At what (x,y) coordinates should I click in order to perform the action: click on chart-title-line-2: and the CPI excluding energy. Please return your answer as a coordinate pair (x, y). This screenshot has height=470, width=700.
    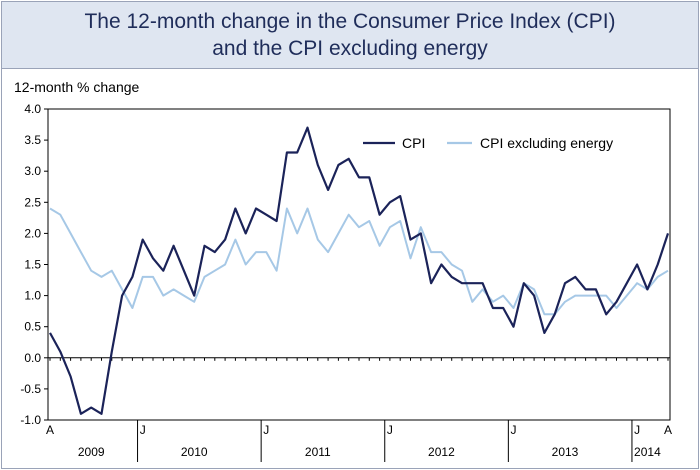
    Looking at the image, I should click on (350, 48).